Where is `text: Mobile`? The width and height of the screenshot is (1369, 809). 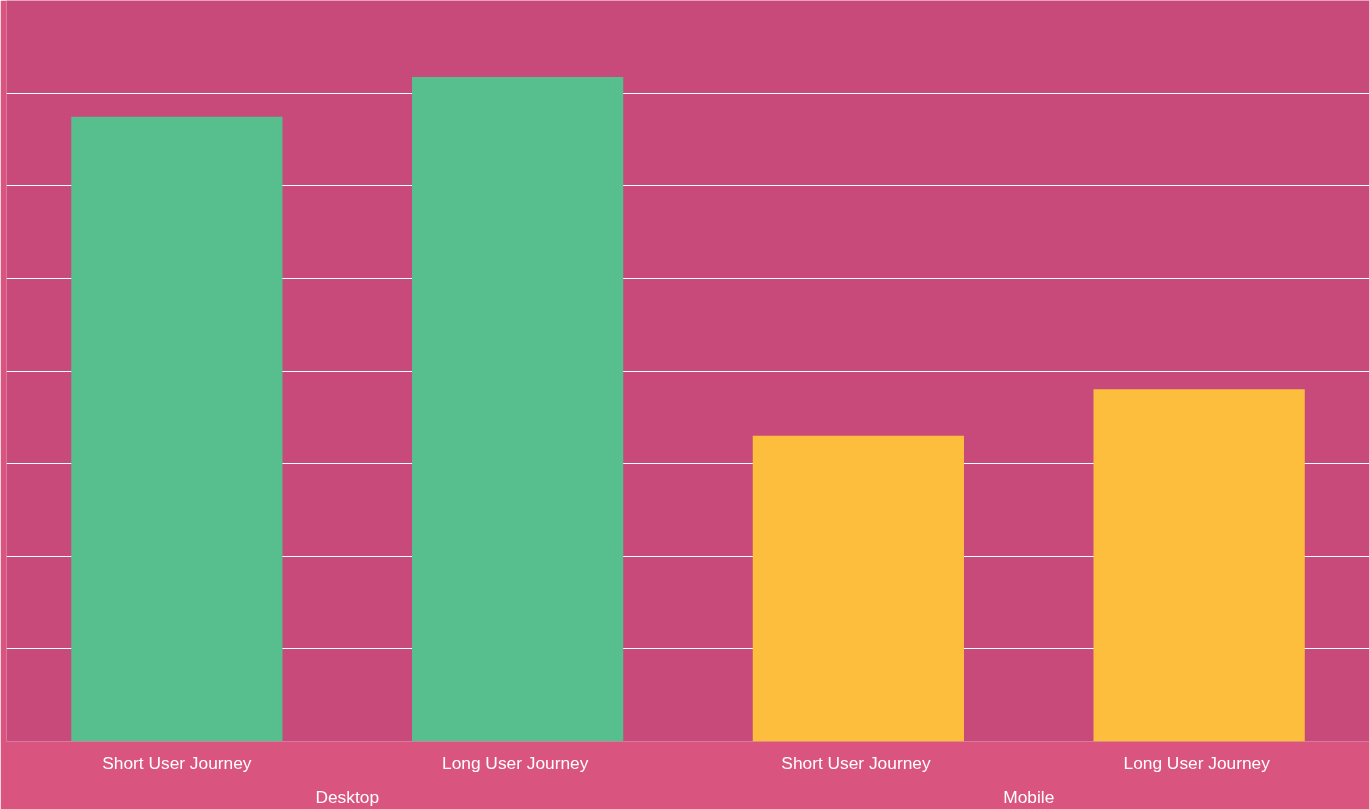 text: Mobile is located at coordinates (1029, 796).